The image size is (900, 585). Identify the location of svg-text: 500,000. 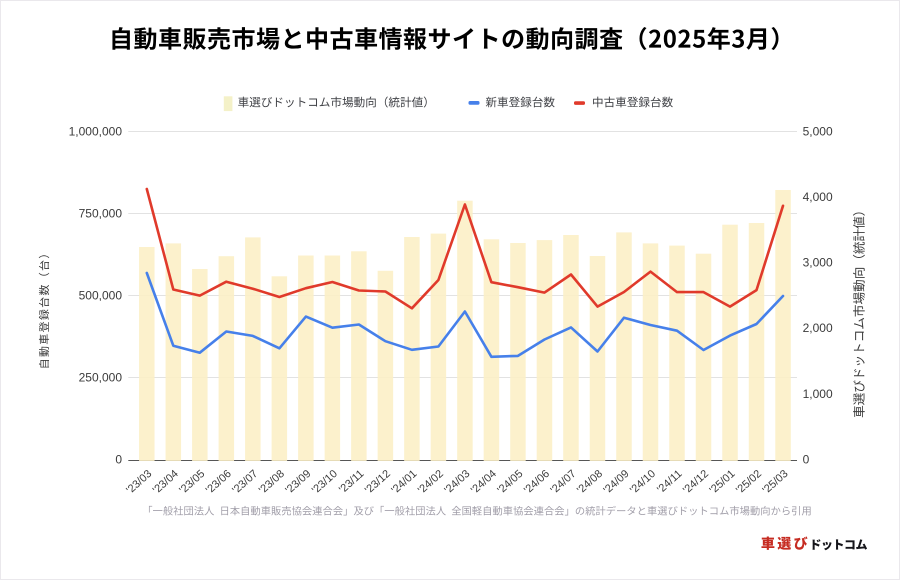
(101, 296).